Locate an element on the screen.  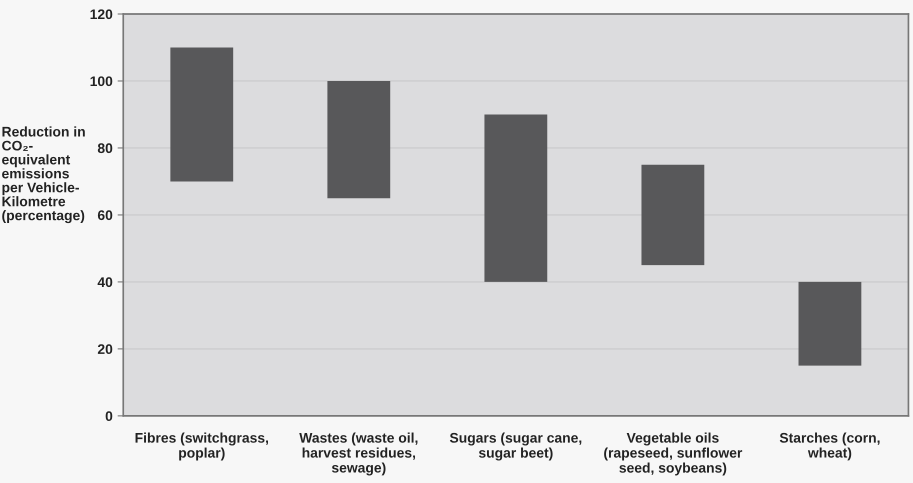
x-tick-label: Sugars (sugar cane, sugar beet) is located at coordinates (516, 446).